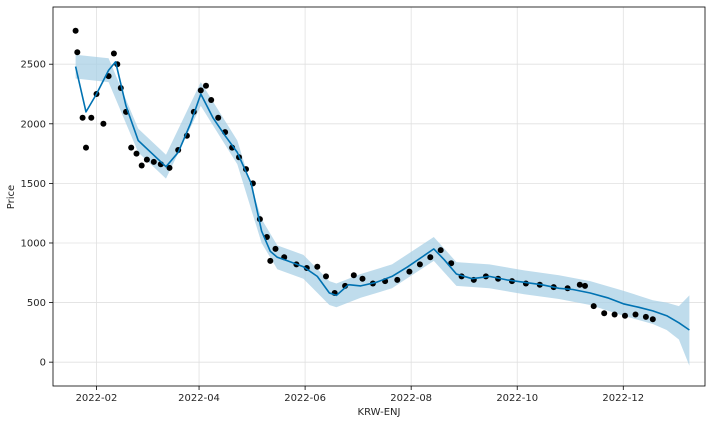  Describe the element at coordinates (379, 412) in the screenshot. I see `x-axis-label: KRW-ENJ` at that location.